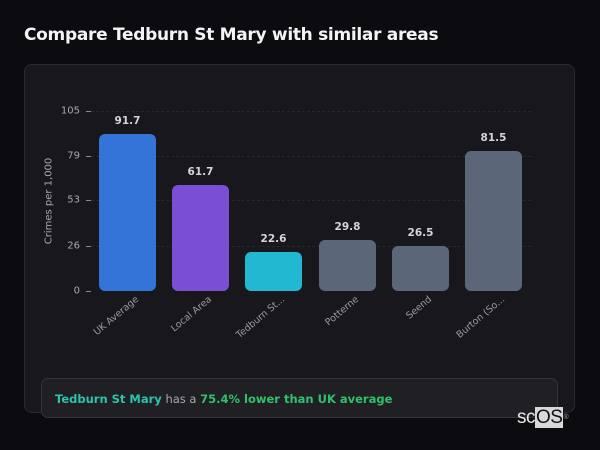  I want to click on summary-difference: 75.4% lower than UK average, so click(296, 399).